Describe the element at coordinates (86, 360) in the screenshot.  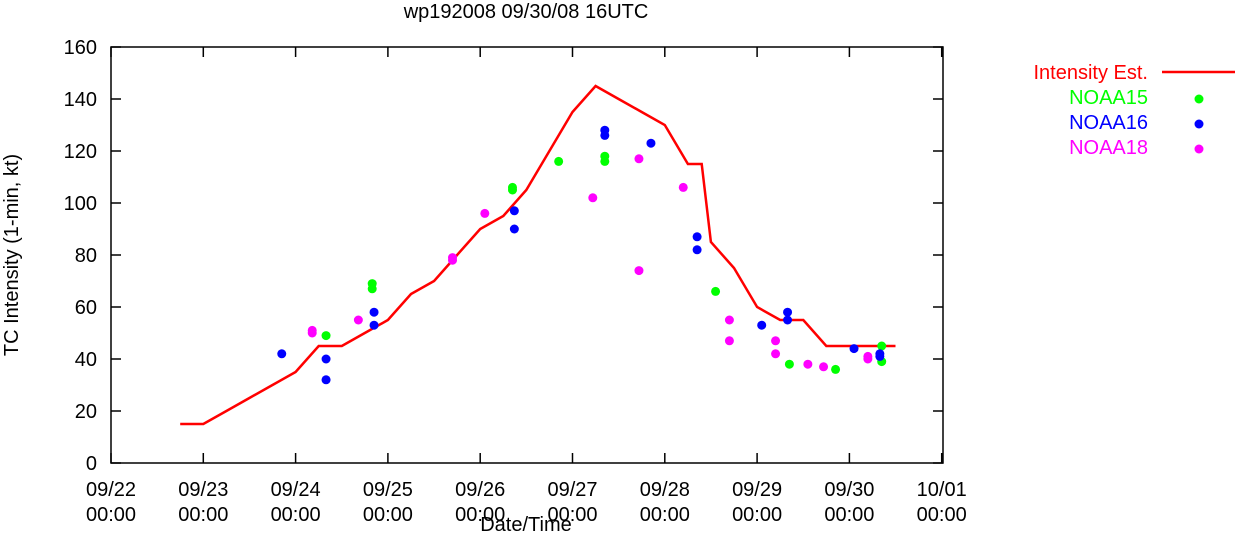
I see `y-tick-label: 40` at that location.